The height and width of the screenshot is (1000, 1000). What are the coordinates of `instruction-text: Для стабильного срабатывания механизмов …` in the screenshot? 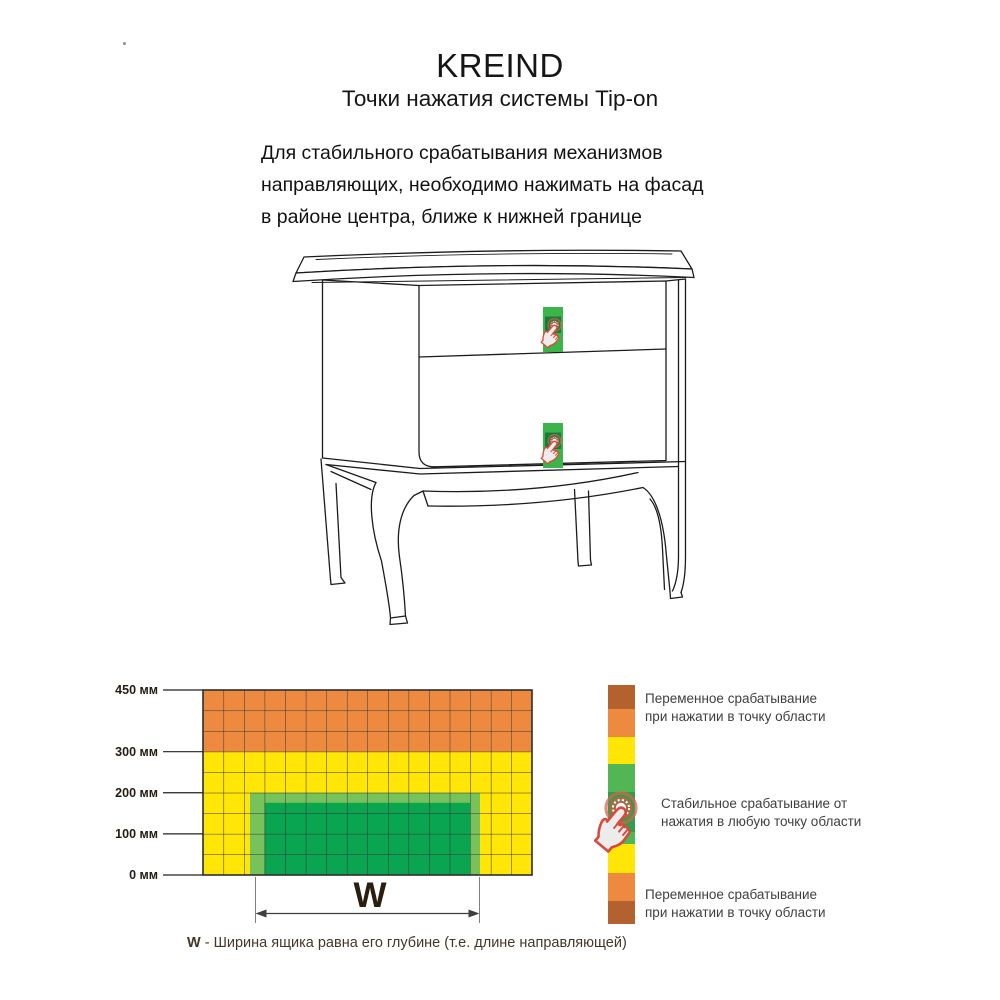 It's located at (482, 185).